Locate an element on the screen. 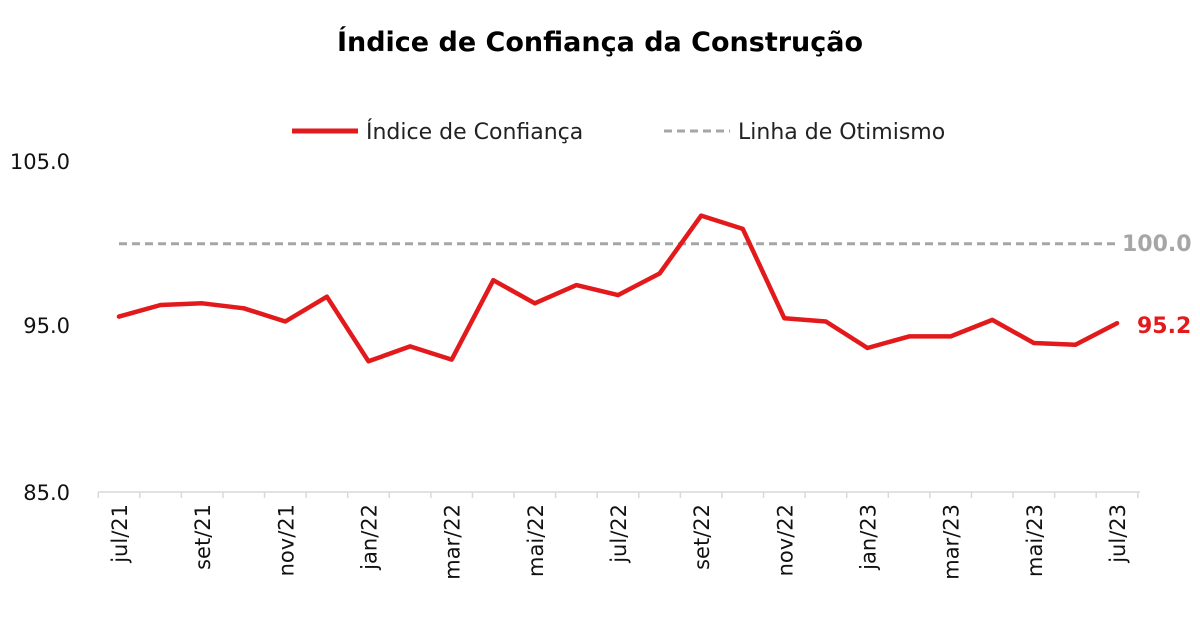 The image size is (1200, 634). legend-label-otimismo: Linha de Otimismo is located at coordinates (841, 132).